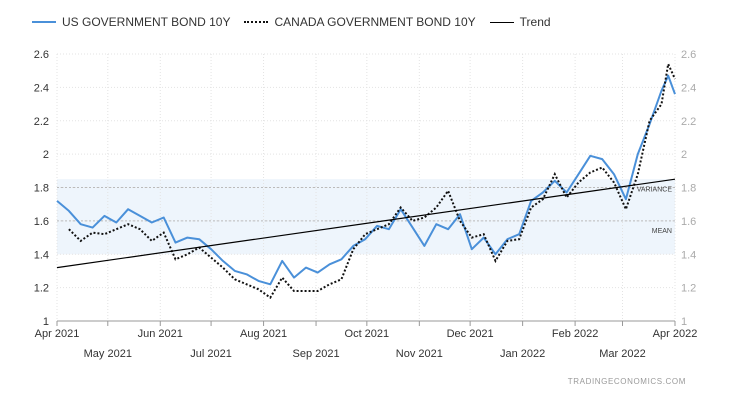 This screenshot has height=400, width=730. Describe the element at coordinates (41, 222) in the screenshot. I see `y-tick-label-left-3: 1.6` at that location.